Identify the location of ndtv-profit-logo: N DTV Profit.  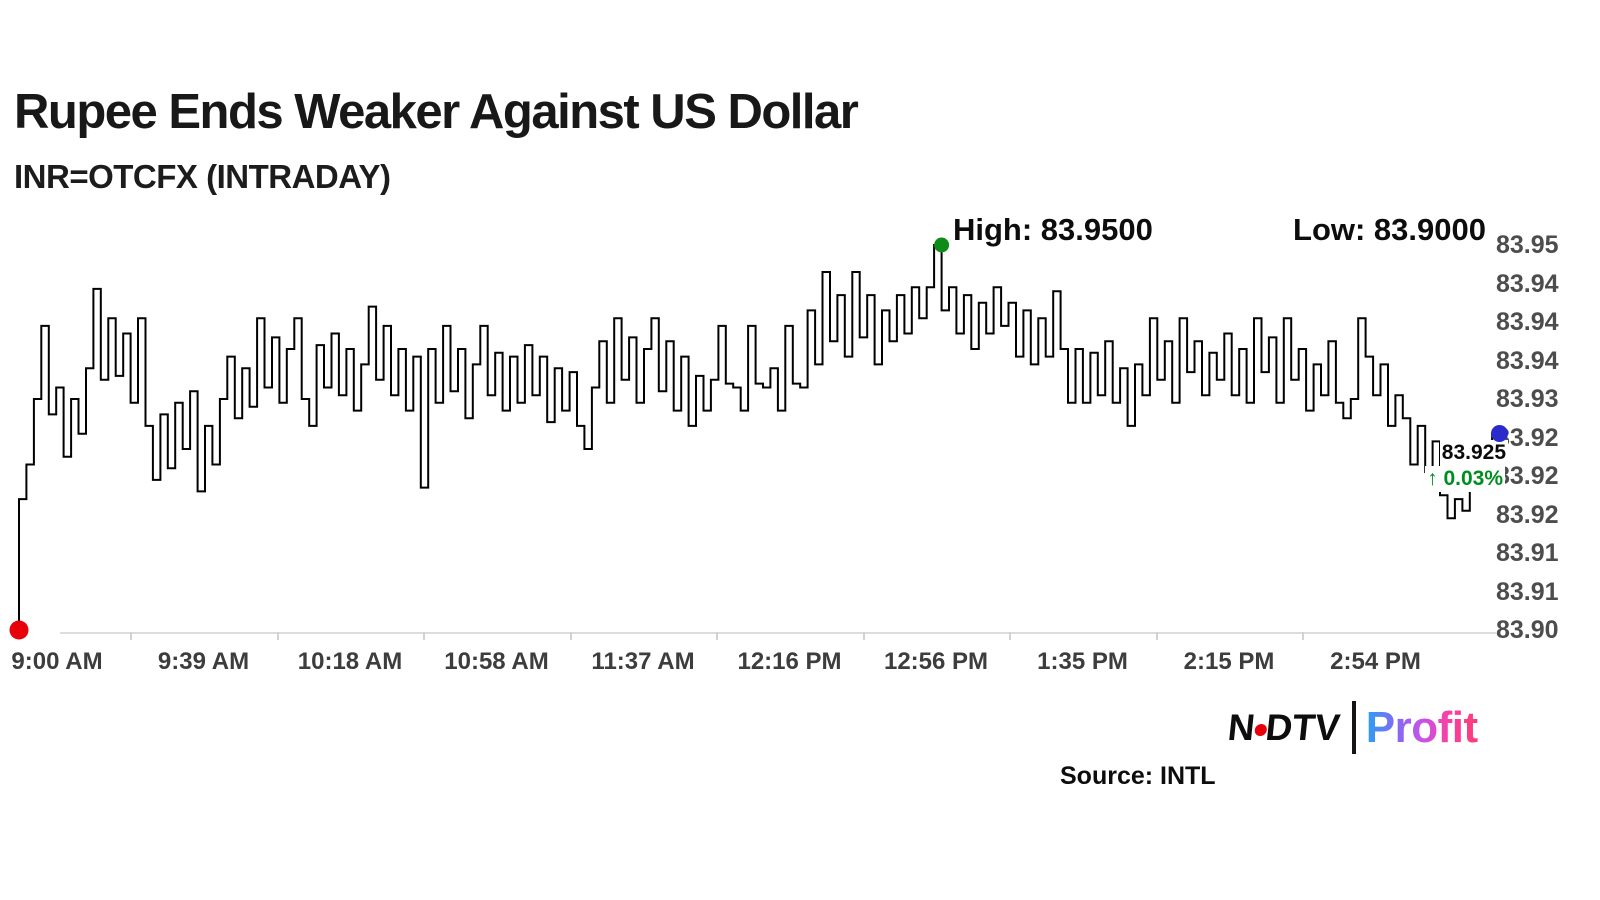
(1352, 727).